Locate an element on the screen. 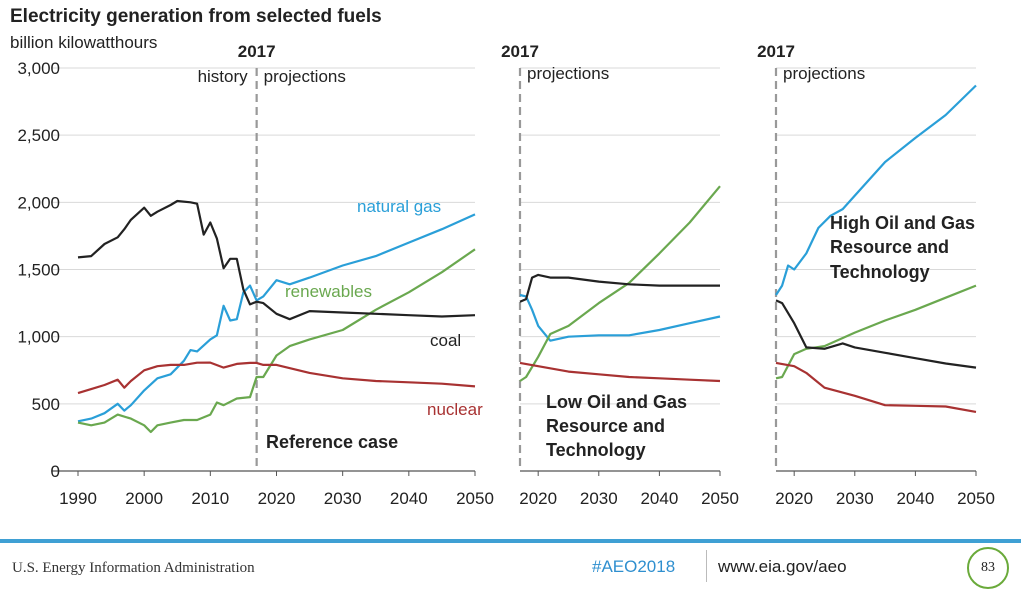 The height and width of the screenshot is (595, 1021). footer-divider is located at coordinates (706, 566).